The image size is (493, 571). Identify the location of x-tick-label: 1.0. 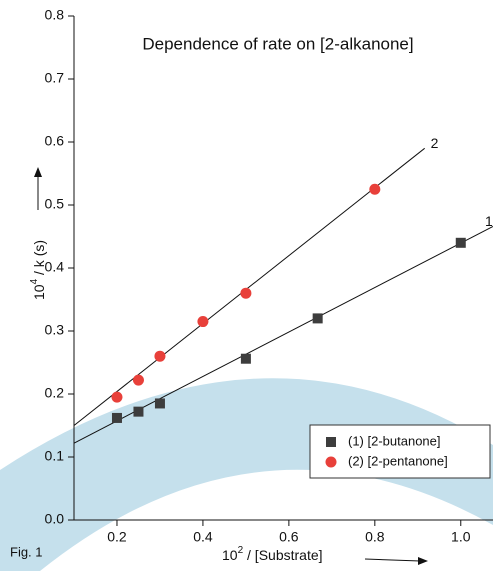
(461, 537).